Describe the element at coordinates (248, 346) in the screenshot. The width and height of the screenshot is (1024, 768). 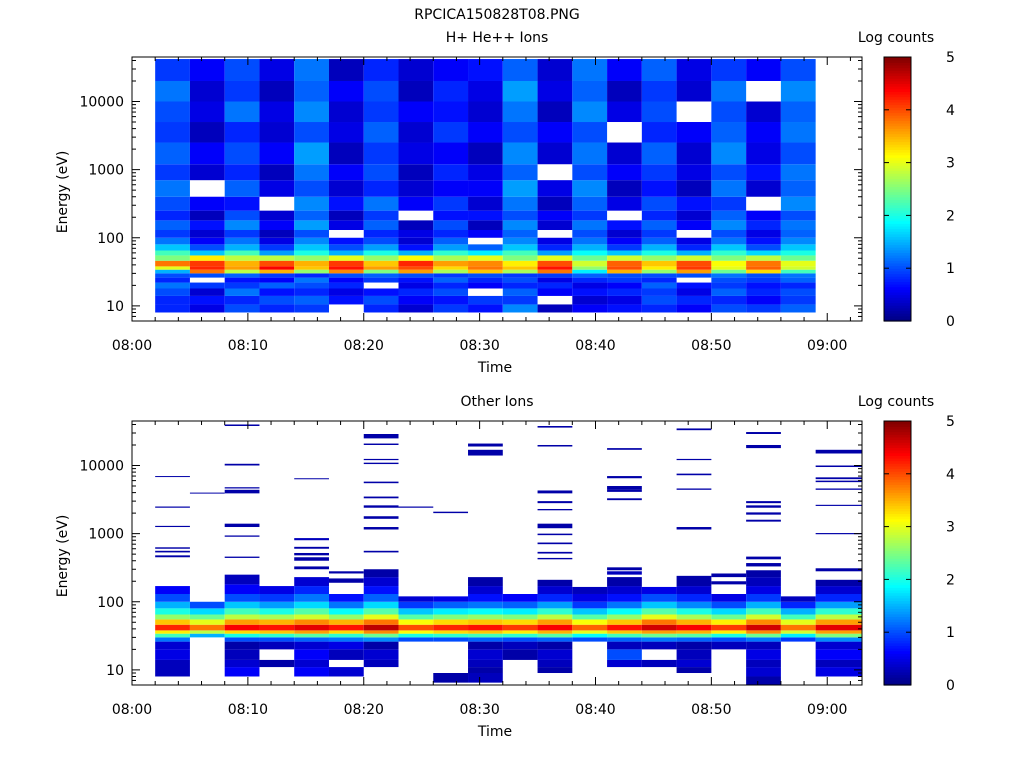
I see `x-tick-label: 08:10` at that location.